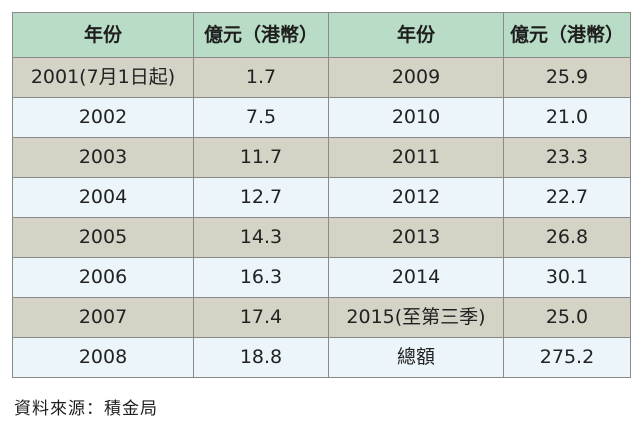  What do you see at coordinates (416, 157) in the screenshot?
I see `cell-year-right: 2011` at bounding box center [416, 157].